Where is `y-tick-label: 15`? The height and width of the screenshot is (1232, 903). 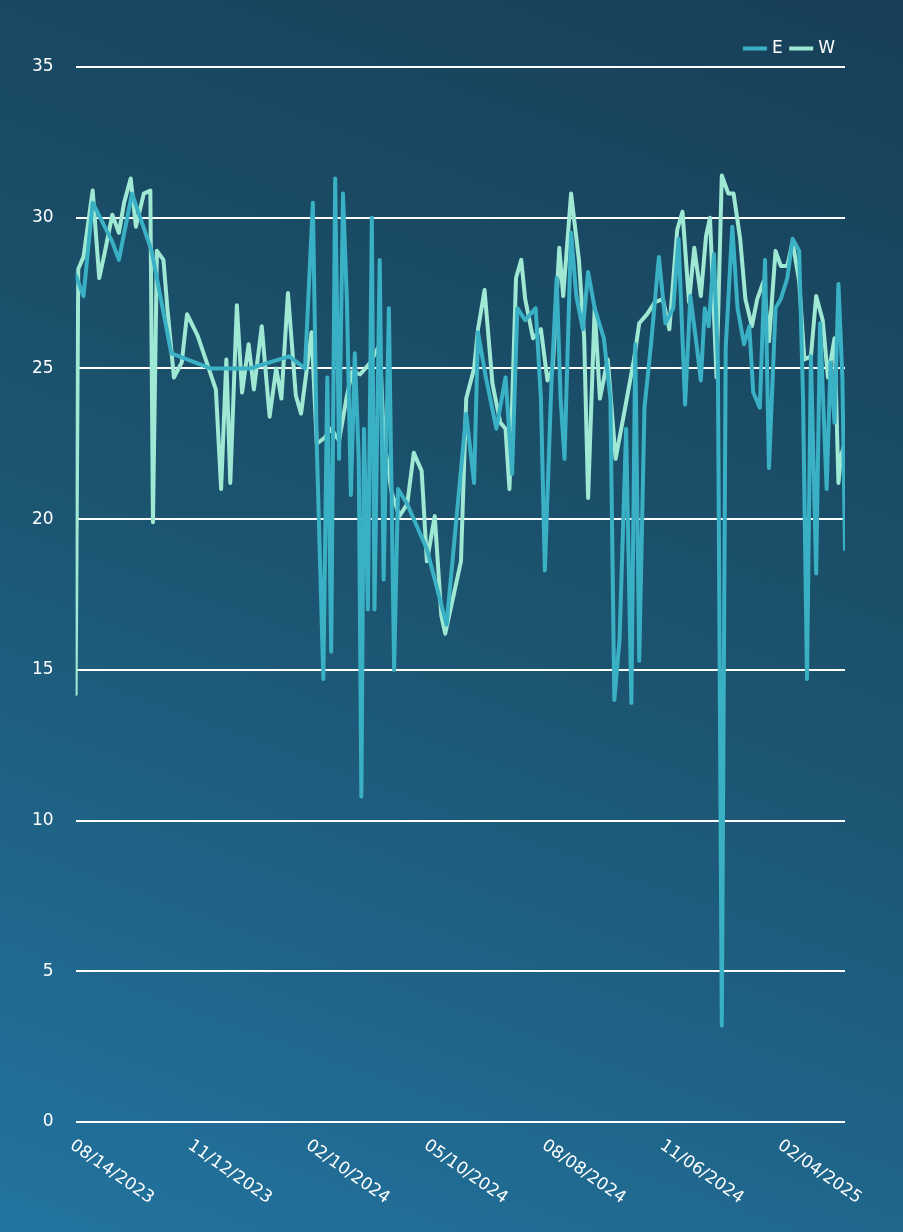 y-tick-label: 15 is located at coordinates (42, 668).